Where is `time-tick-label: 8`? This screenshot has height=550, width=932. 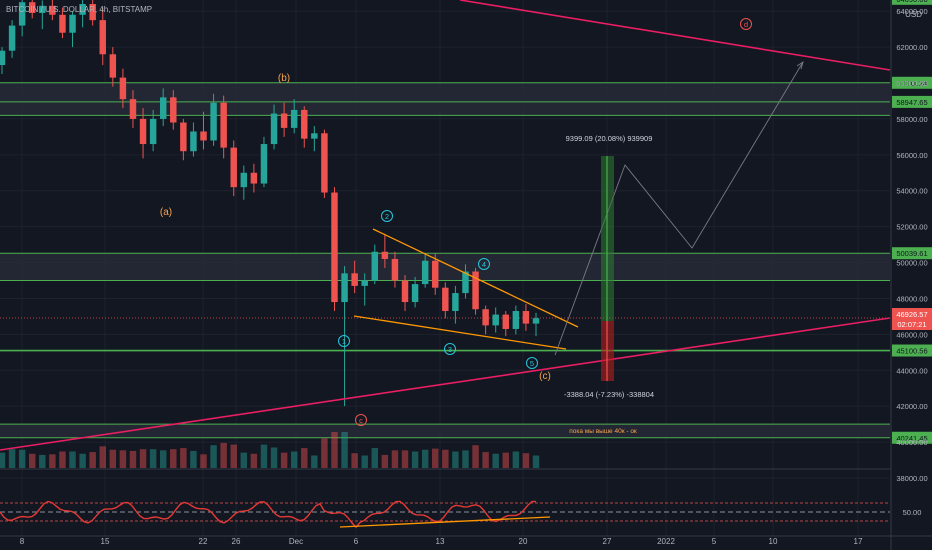 time-tick-label: 8 is located at coordinates (22, 541).